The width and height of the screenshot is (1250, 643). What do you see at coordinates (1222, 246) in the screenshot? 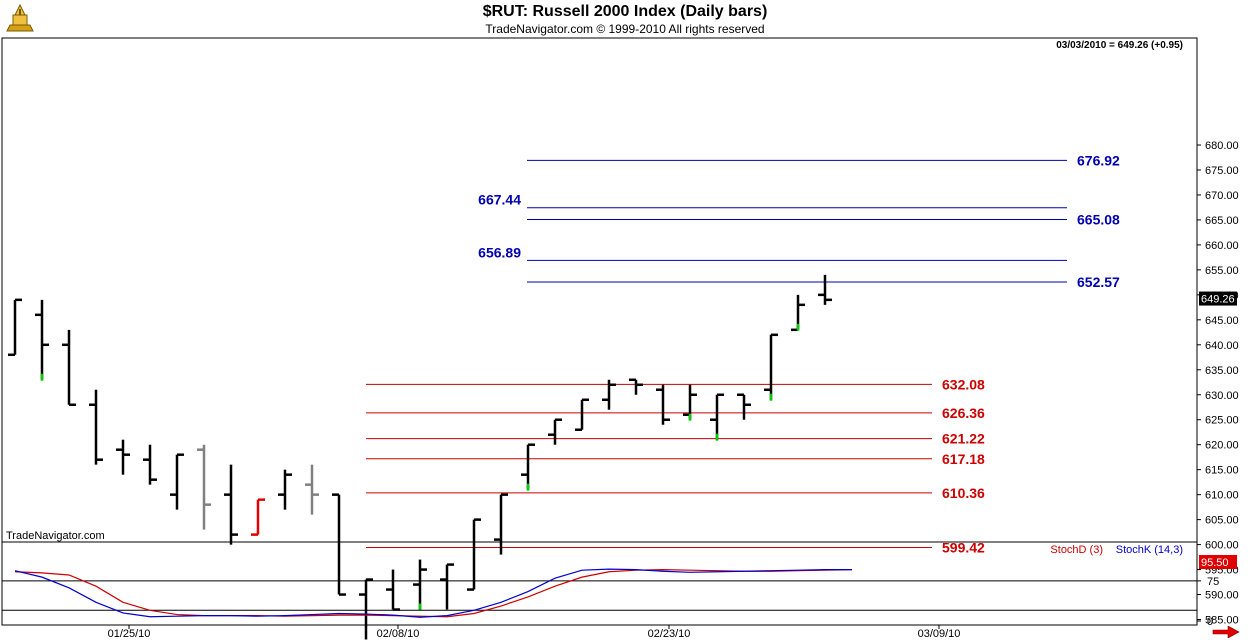
I see `price-y-tick-label: 660.00` at bounding box center [1222, 246].